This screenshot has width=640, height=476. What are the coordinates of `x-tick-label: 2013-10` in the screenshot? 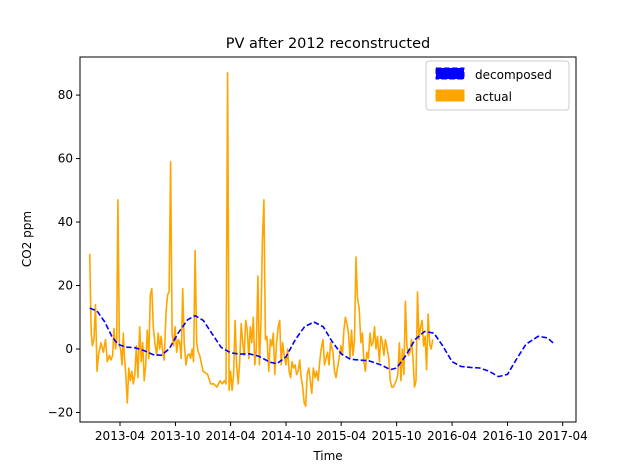 It's located at (175, 436).